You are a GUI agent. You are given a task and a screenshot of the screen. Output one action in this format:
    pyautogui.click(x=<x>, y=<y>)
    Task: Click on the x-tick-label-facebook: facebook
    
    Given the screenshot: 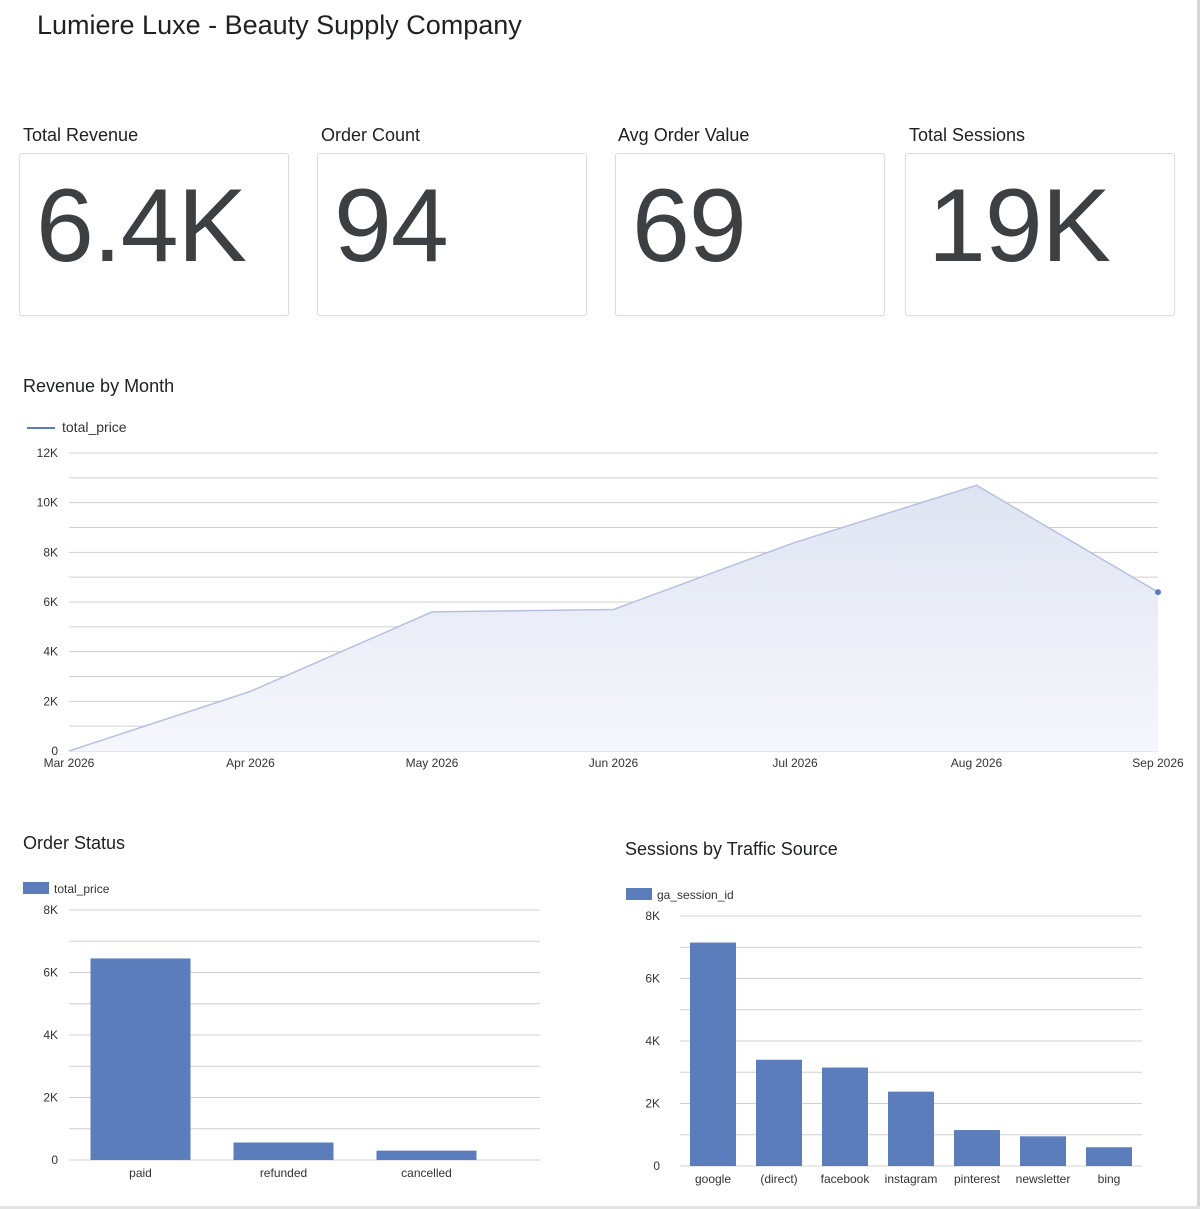 What is the action you would take?
    pyautogui.click(x=846, y=1179)
    